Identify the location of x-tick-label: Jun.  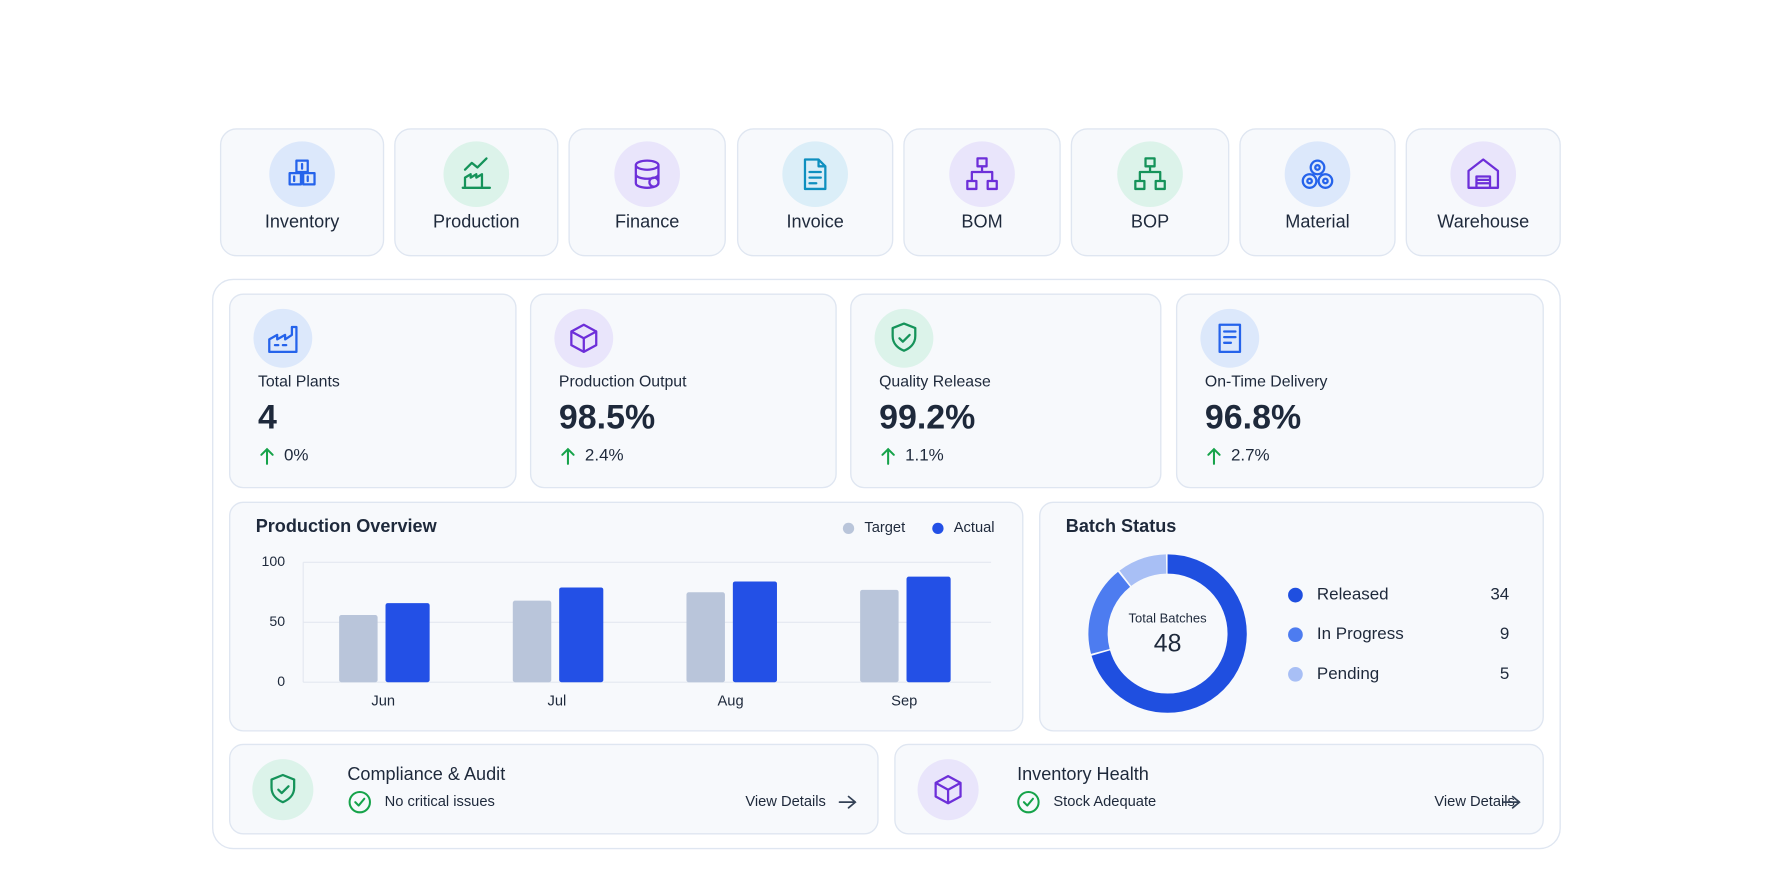
(383, 701).